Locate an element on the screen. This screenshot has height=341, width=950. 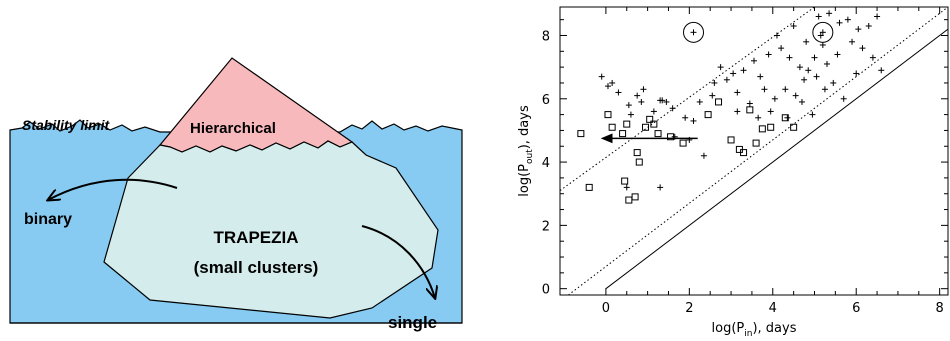
binary-arrow is located at coordinates (113, 189).